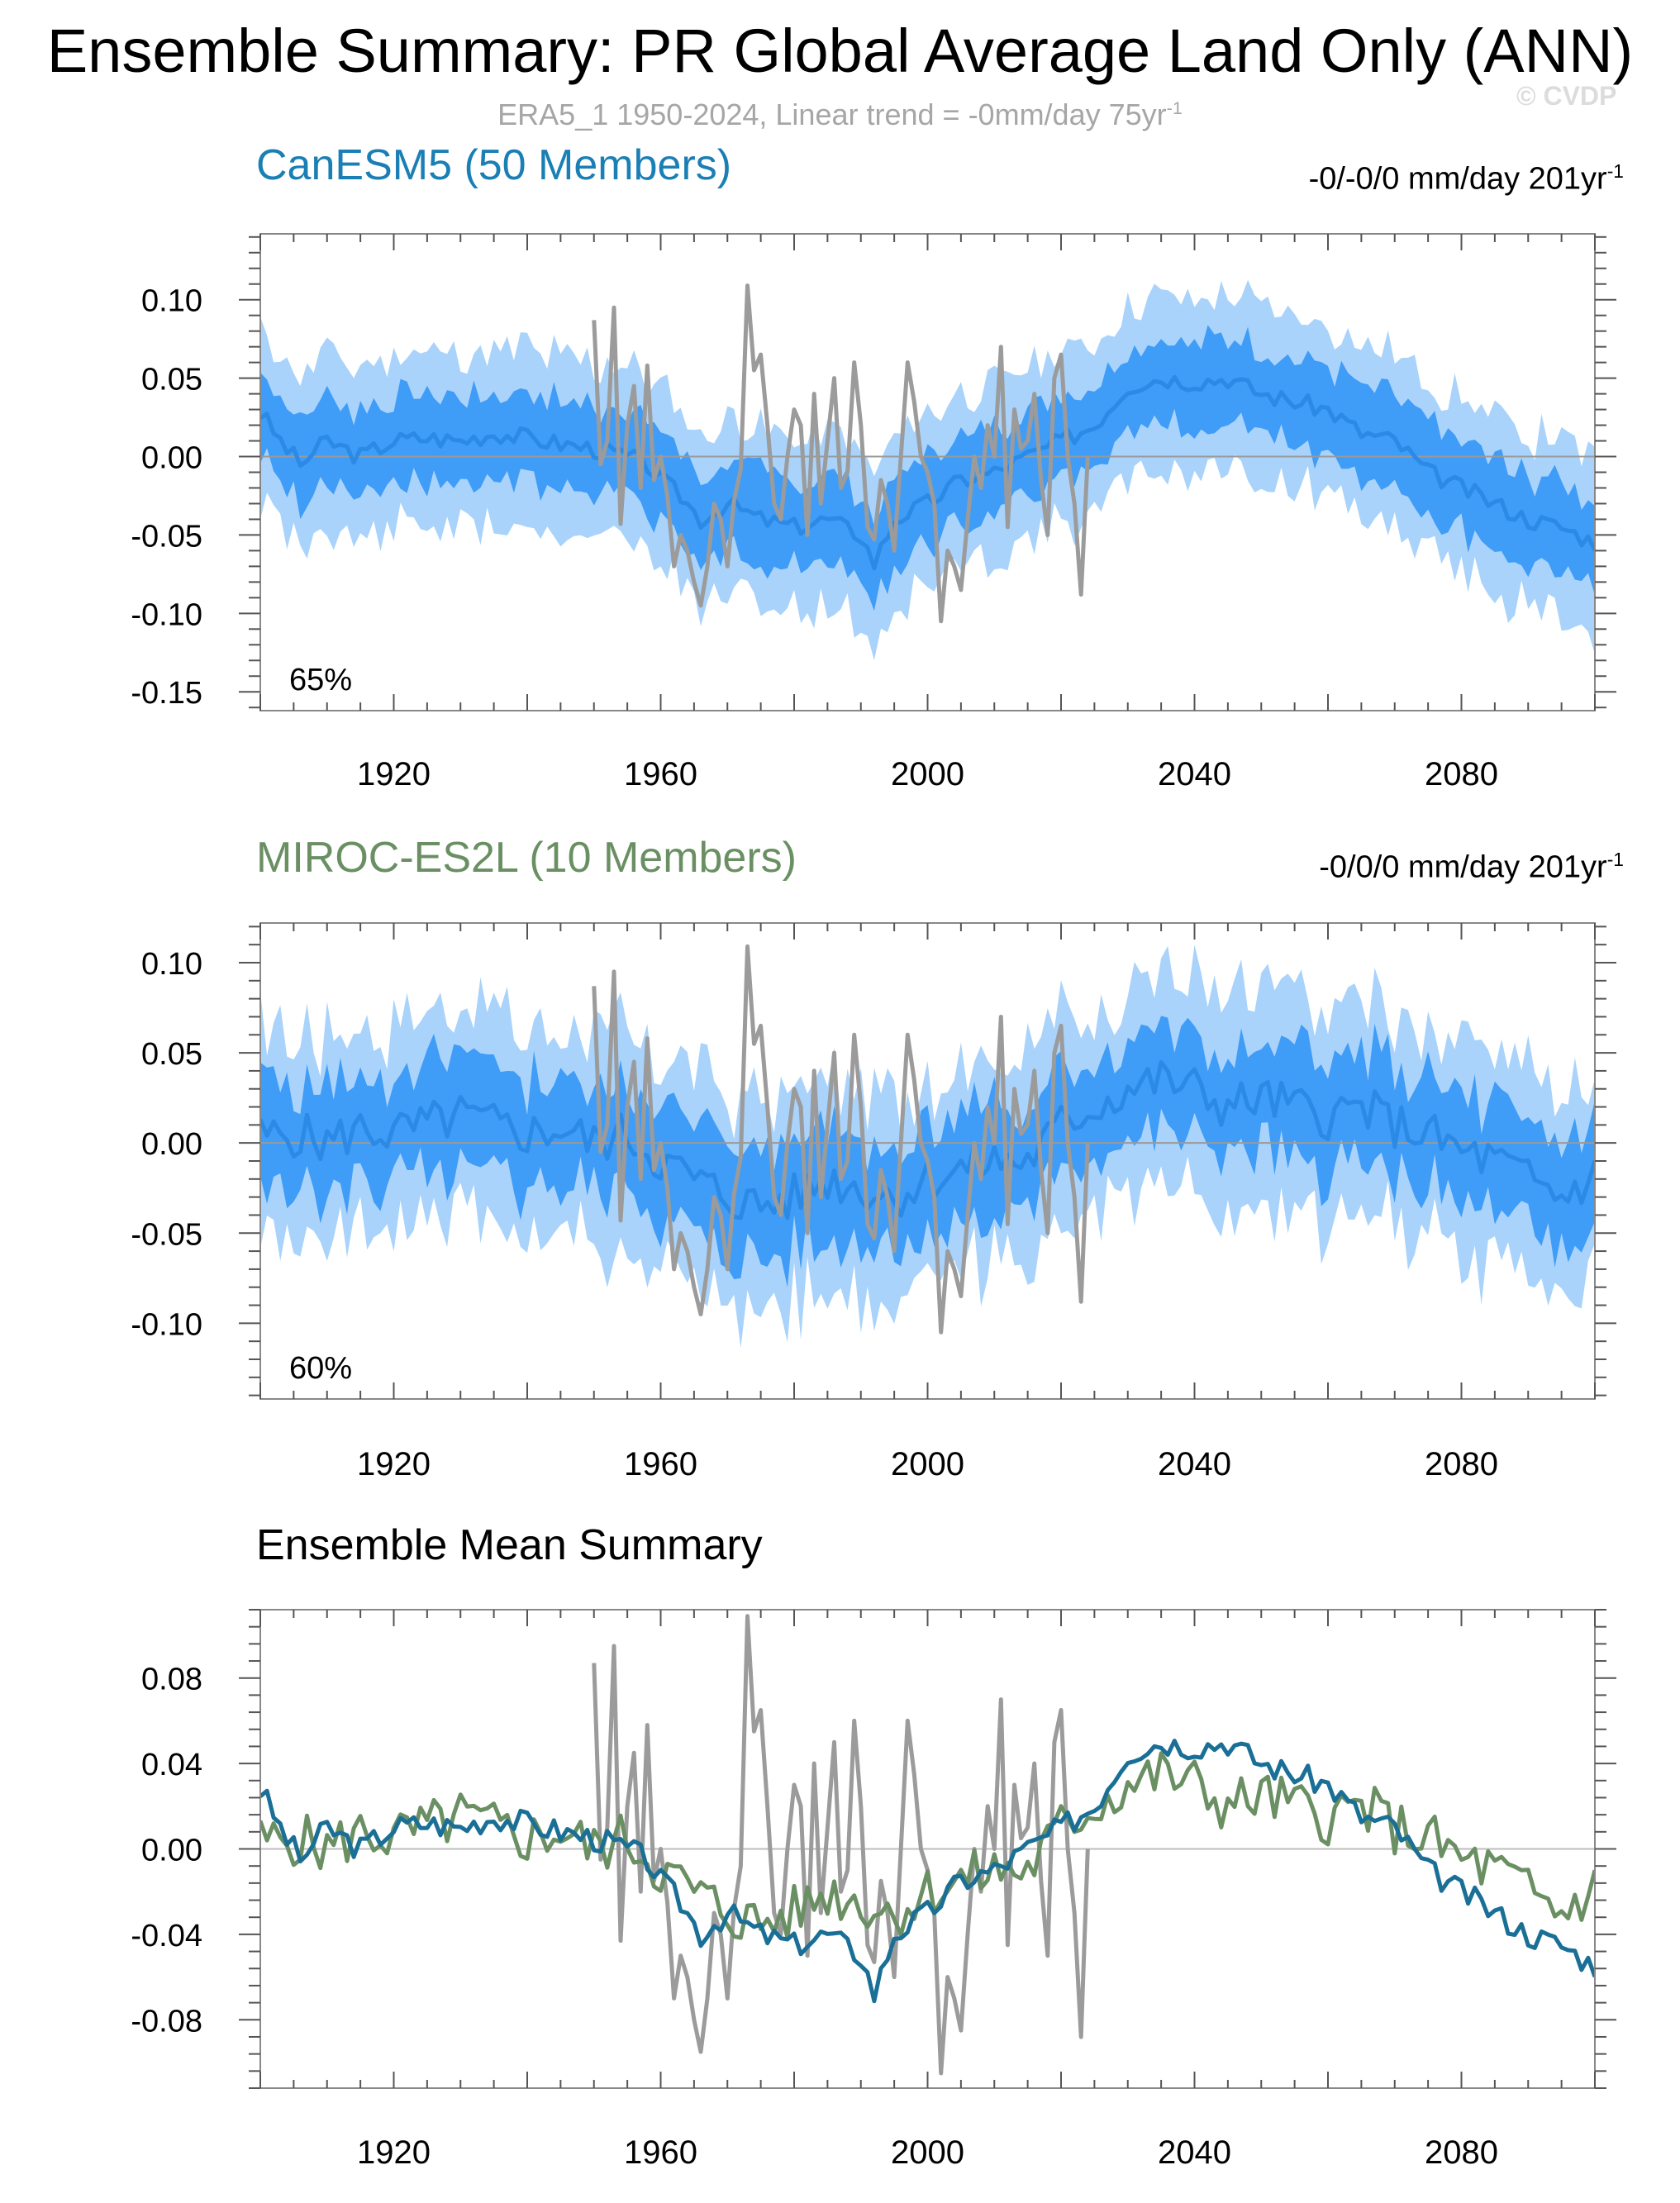 This screenshot has height=2203, width=1680. Describe the element at coordinates (1566, 96) in the screenshot. I see `copyright-mark: © CVDP` at that location.